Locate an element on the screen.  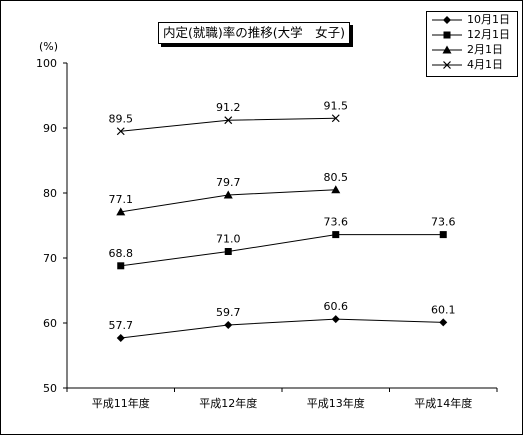
data-label: 91.5 is located at coordinates (336, 105).